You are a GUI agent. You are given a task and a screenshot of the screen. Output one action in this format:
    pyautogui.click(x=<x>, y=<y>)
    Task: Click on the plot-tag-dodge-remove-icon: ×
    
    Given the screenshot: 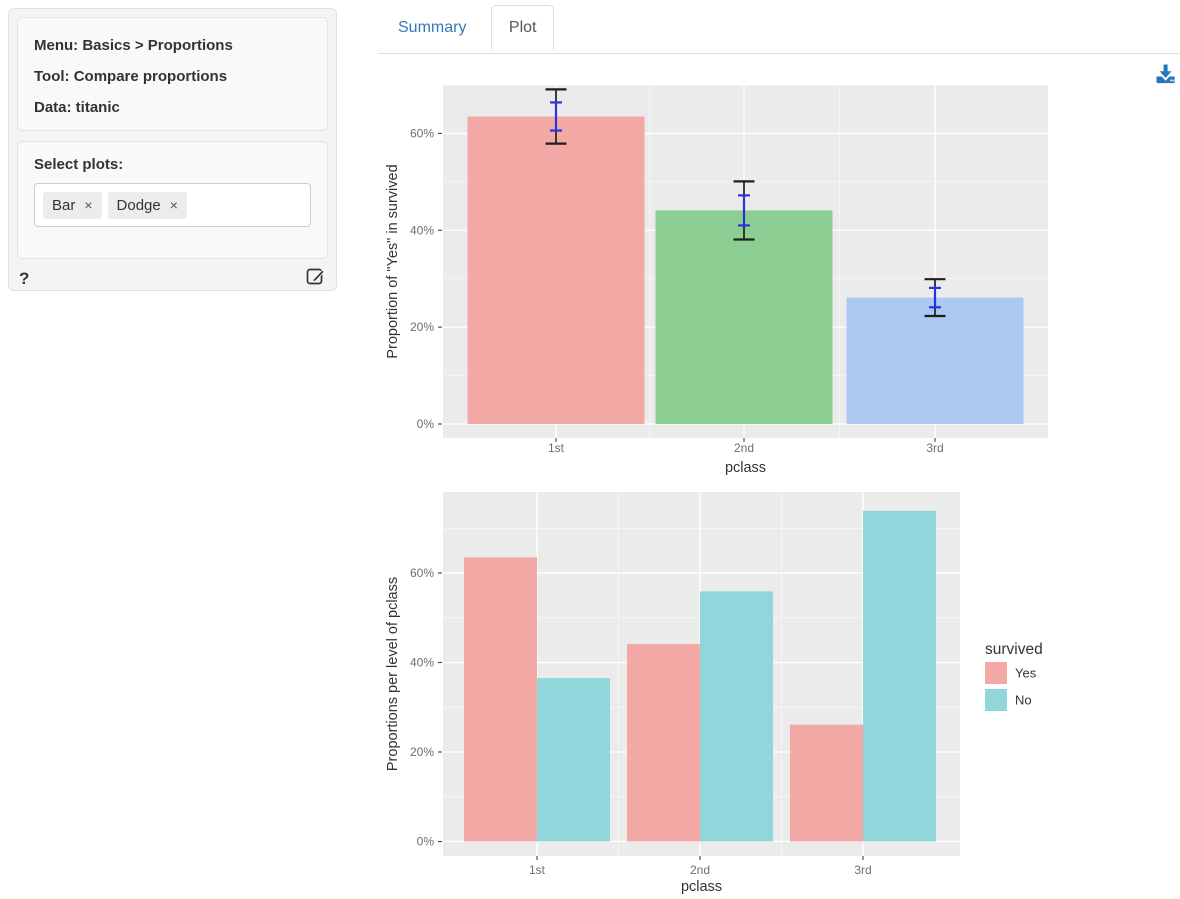 What is the action you would take?
    pyautogui.click(x=173, y=205)
    